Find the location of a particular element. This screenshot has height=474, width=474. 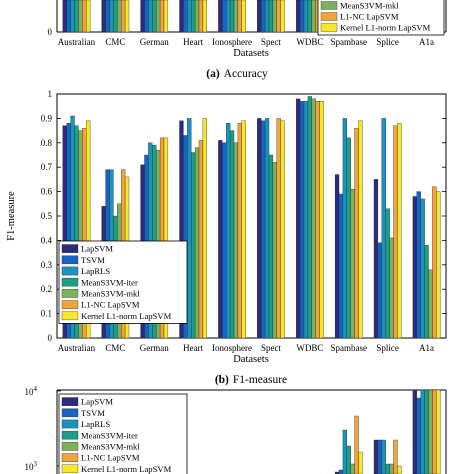

accuracy-caption-text: Accuracy is located at coordinates (246, 74).